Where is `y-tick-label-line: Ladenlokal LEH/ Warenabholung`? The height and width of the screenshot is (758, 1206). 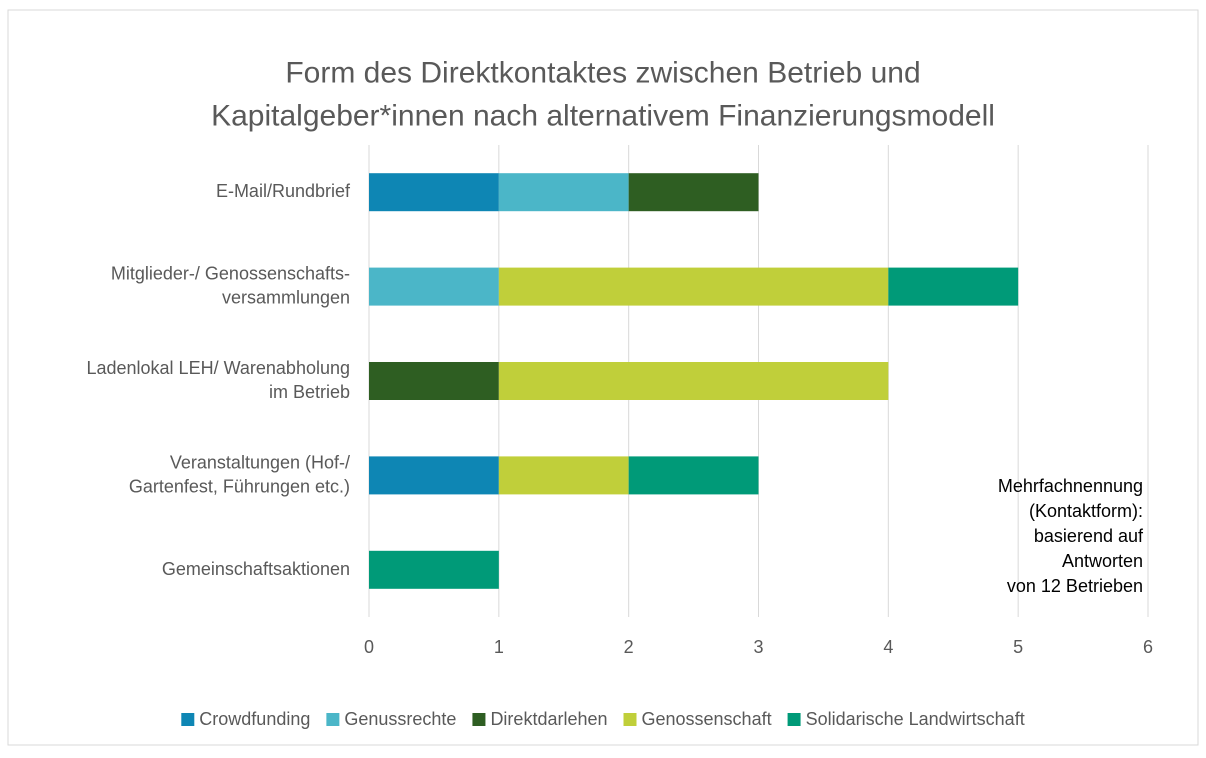 y-tick-label-line: Ladenlokal LEH/ Warenabholung is located at coordinates (218, 368).